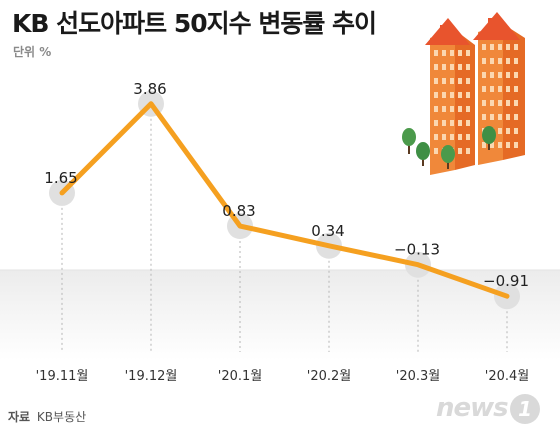 This screenshot has height=432, width=560. Describe the element at coordinates (149, 89) in the screenshot. I see `data-label: 3.86` at that location.